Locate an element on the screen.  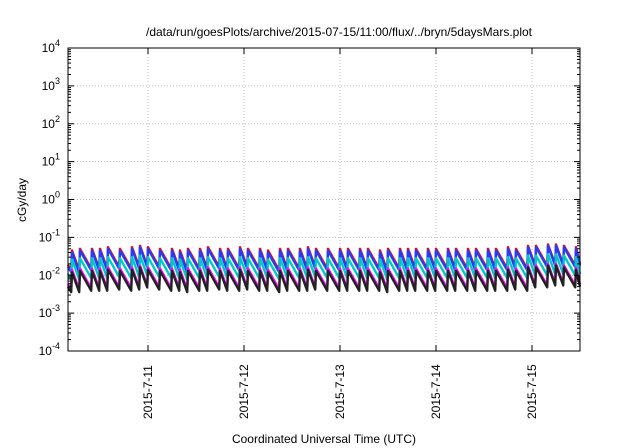
y-tick-label: 10⁰ is located at coordinates (51, 198).